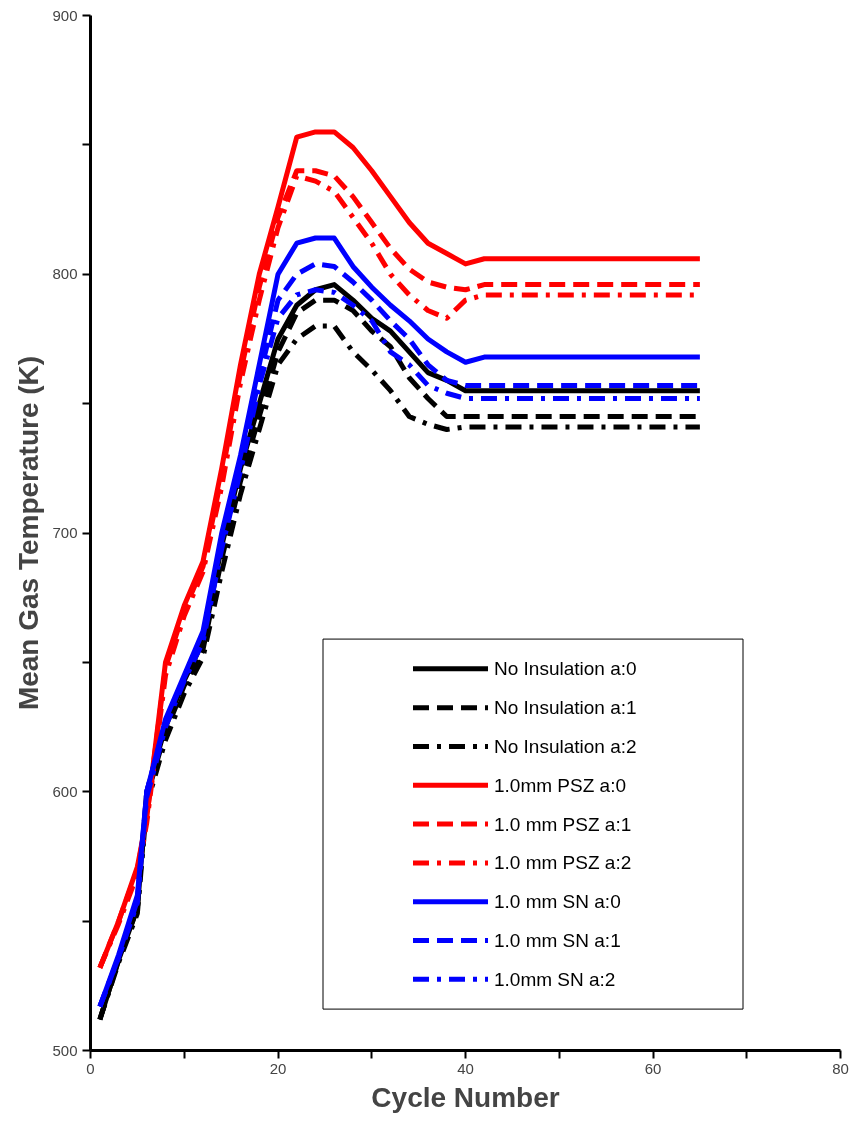 The image size is (868, 1137). I want to click on x-tick-label: 40, so click(465, 1068).